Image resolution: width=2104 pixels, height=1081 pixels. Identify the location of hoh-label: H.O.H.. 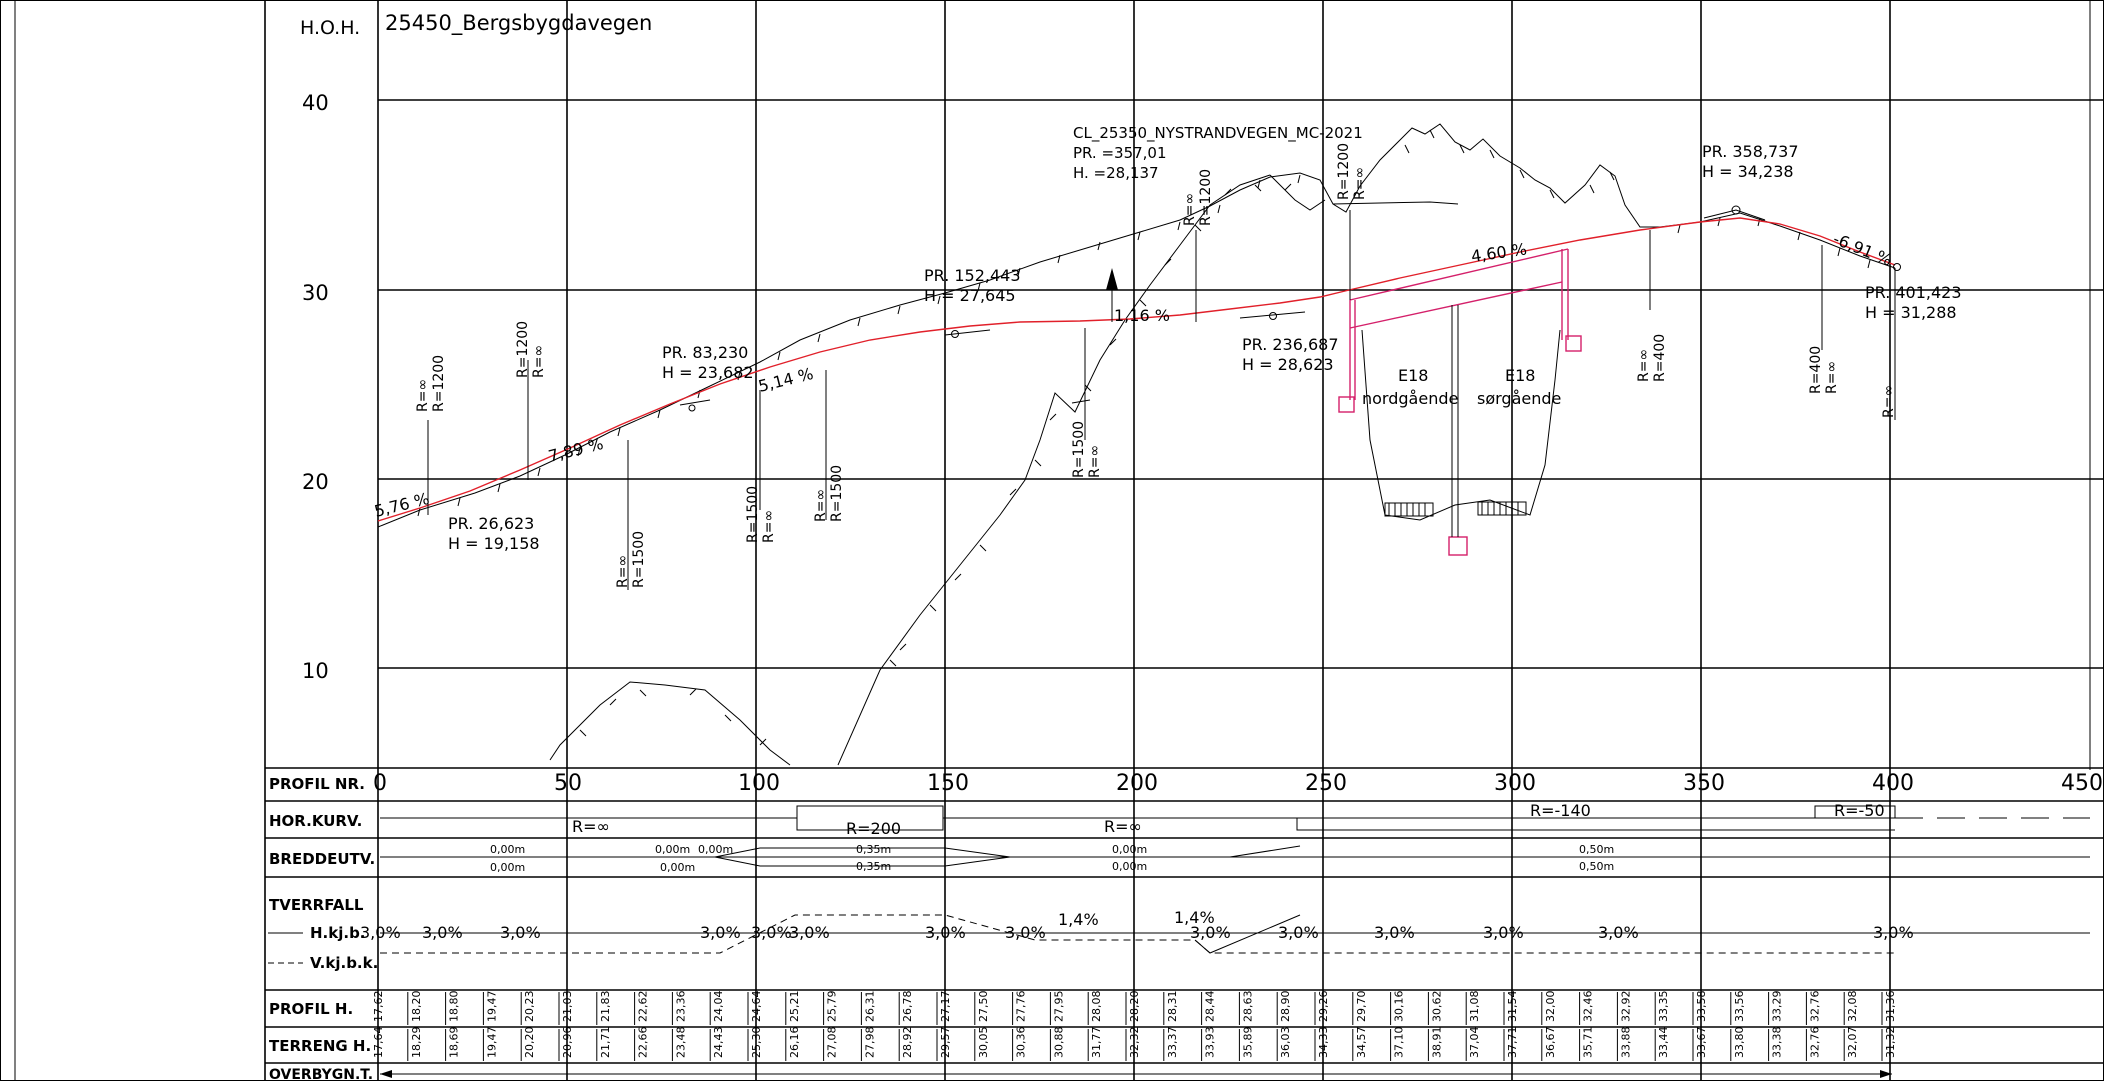
(330, 28).